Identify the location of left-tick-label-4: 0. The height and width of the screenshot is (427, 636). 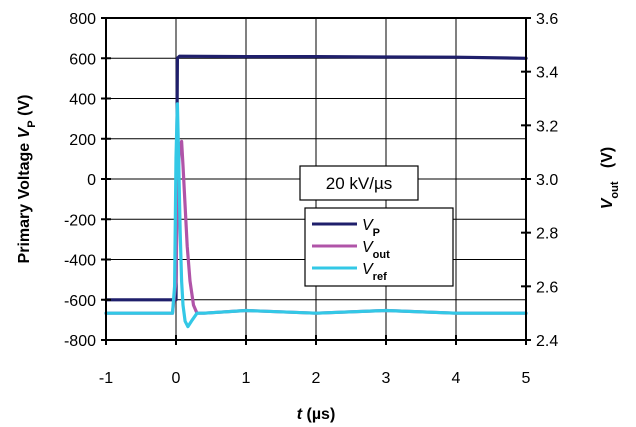
(91, 180).